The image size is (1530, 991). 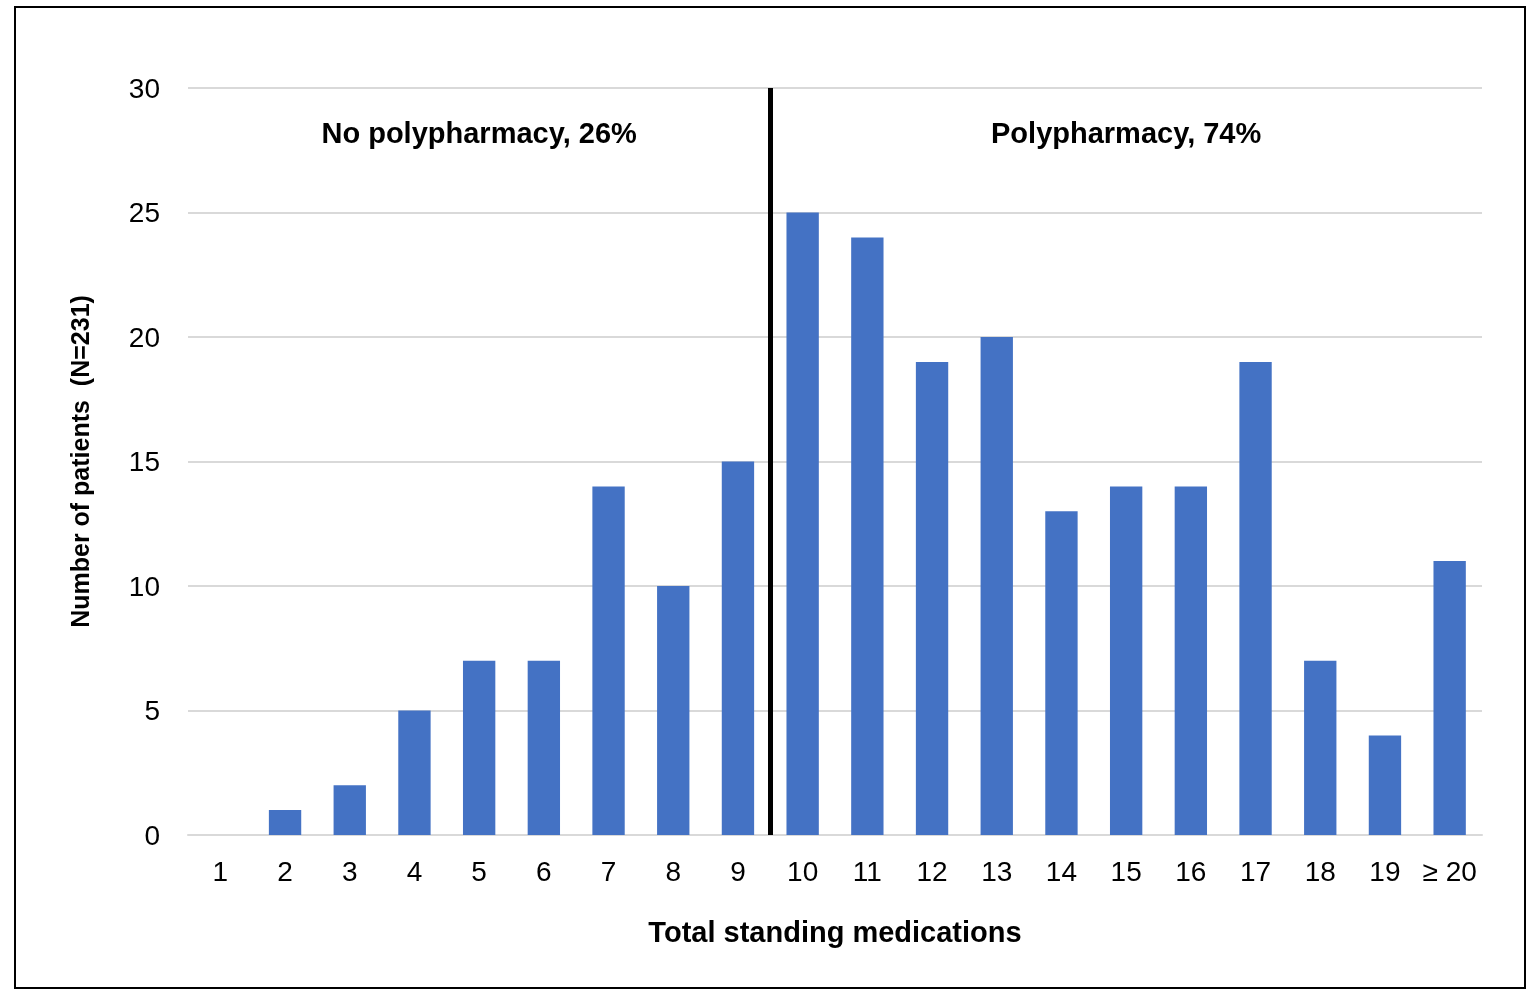 I want to click on x-tick-label: 16, so click(x=1191, y=871).